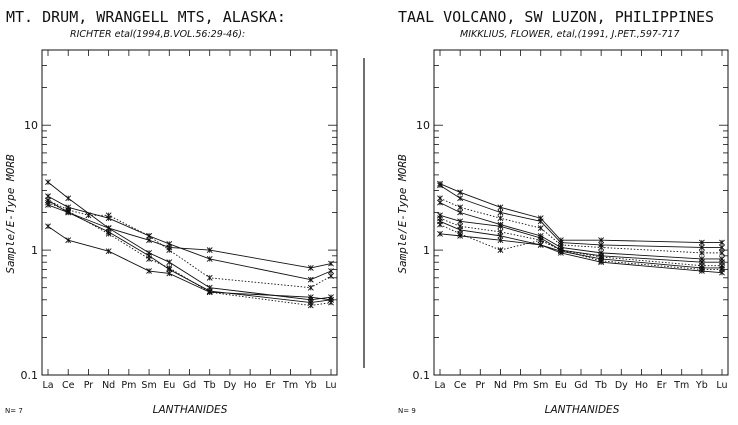 The height and width of the screenshot is (425, 738). Describe the element at coordinates (439, 385) in the screenshot. I see `x-tick-label: La` at that location.